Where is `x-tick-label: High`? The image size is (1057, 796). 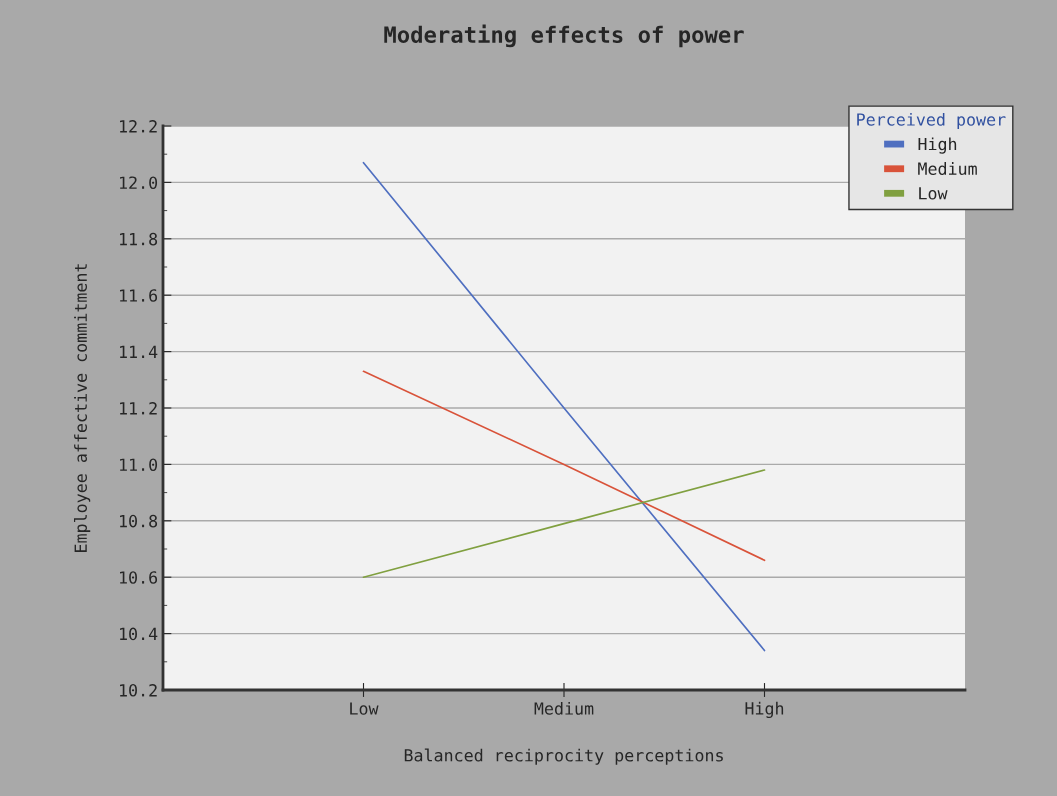
x-tick-label: High is located at coordinates (764, 710).